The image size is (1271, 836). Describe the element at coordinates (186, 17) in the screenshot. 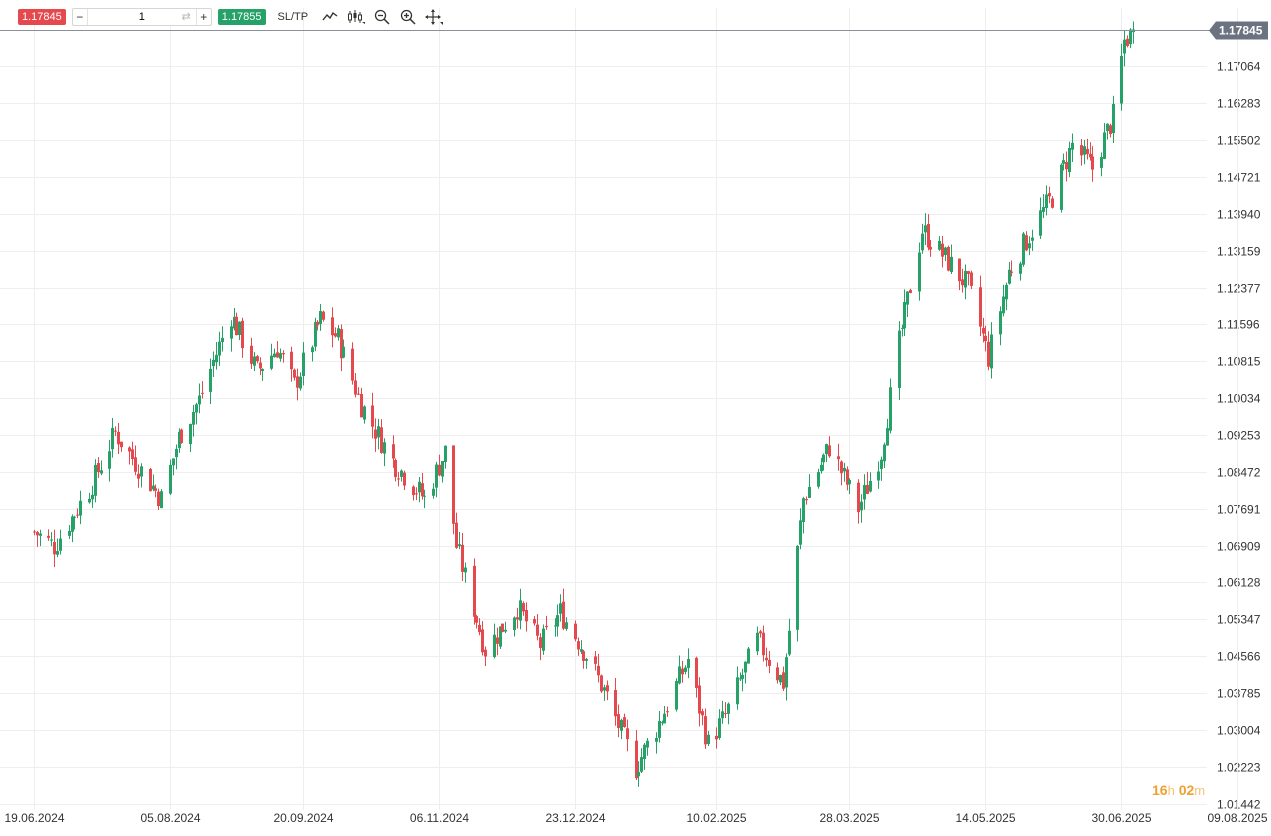

I see `reset-quantity-icon: ⇄` at that location.